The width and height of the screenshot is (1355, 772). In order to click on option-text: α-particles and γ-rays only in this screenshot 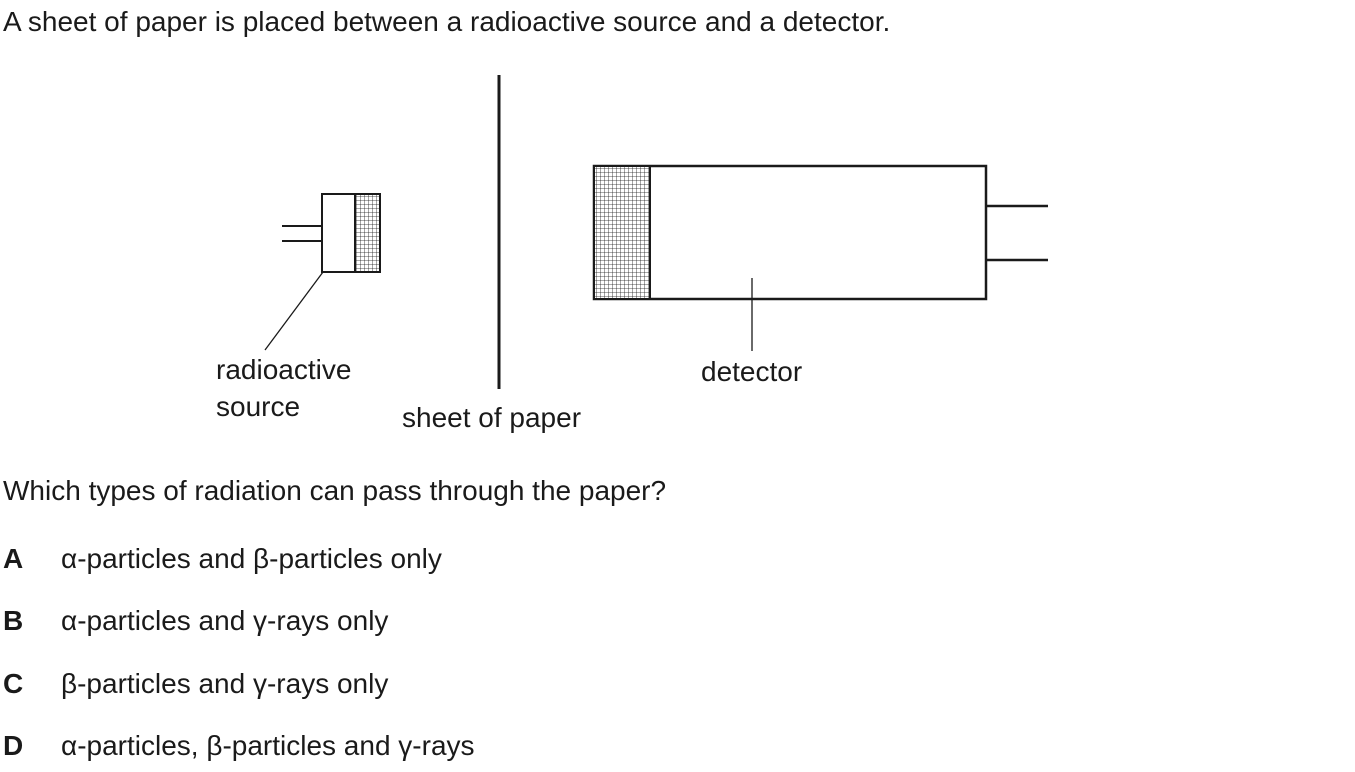, I will do `click(225, 620)`.